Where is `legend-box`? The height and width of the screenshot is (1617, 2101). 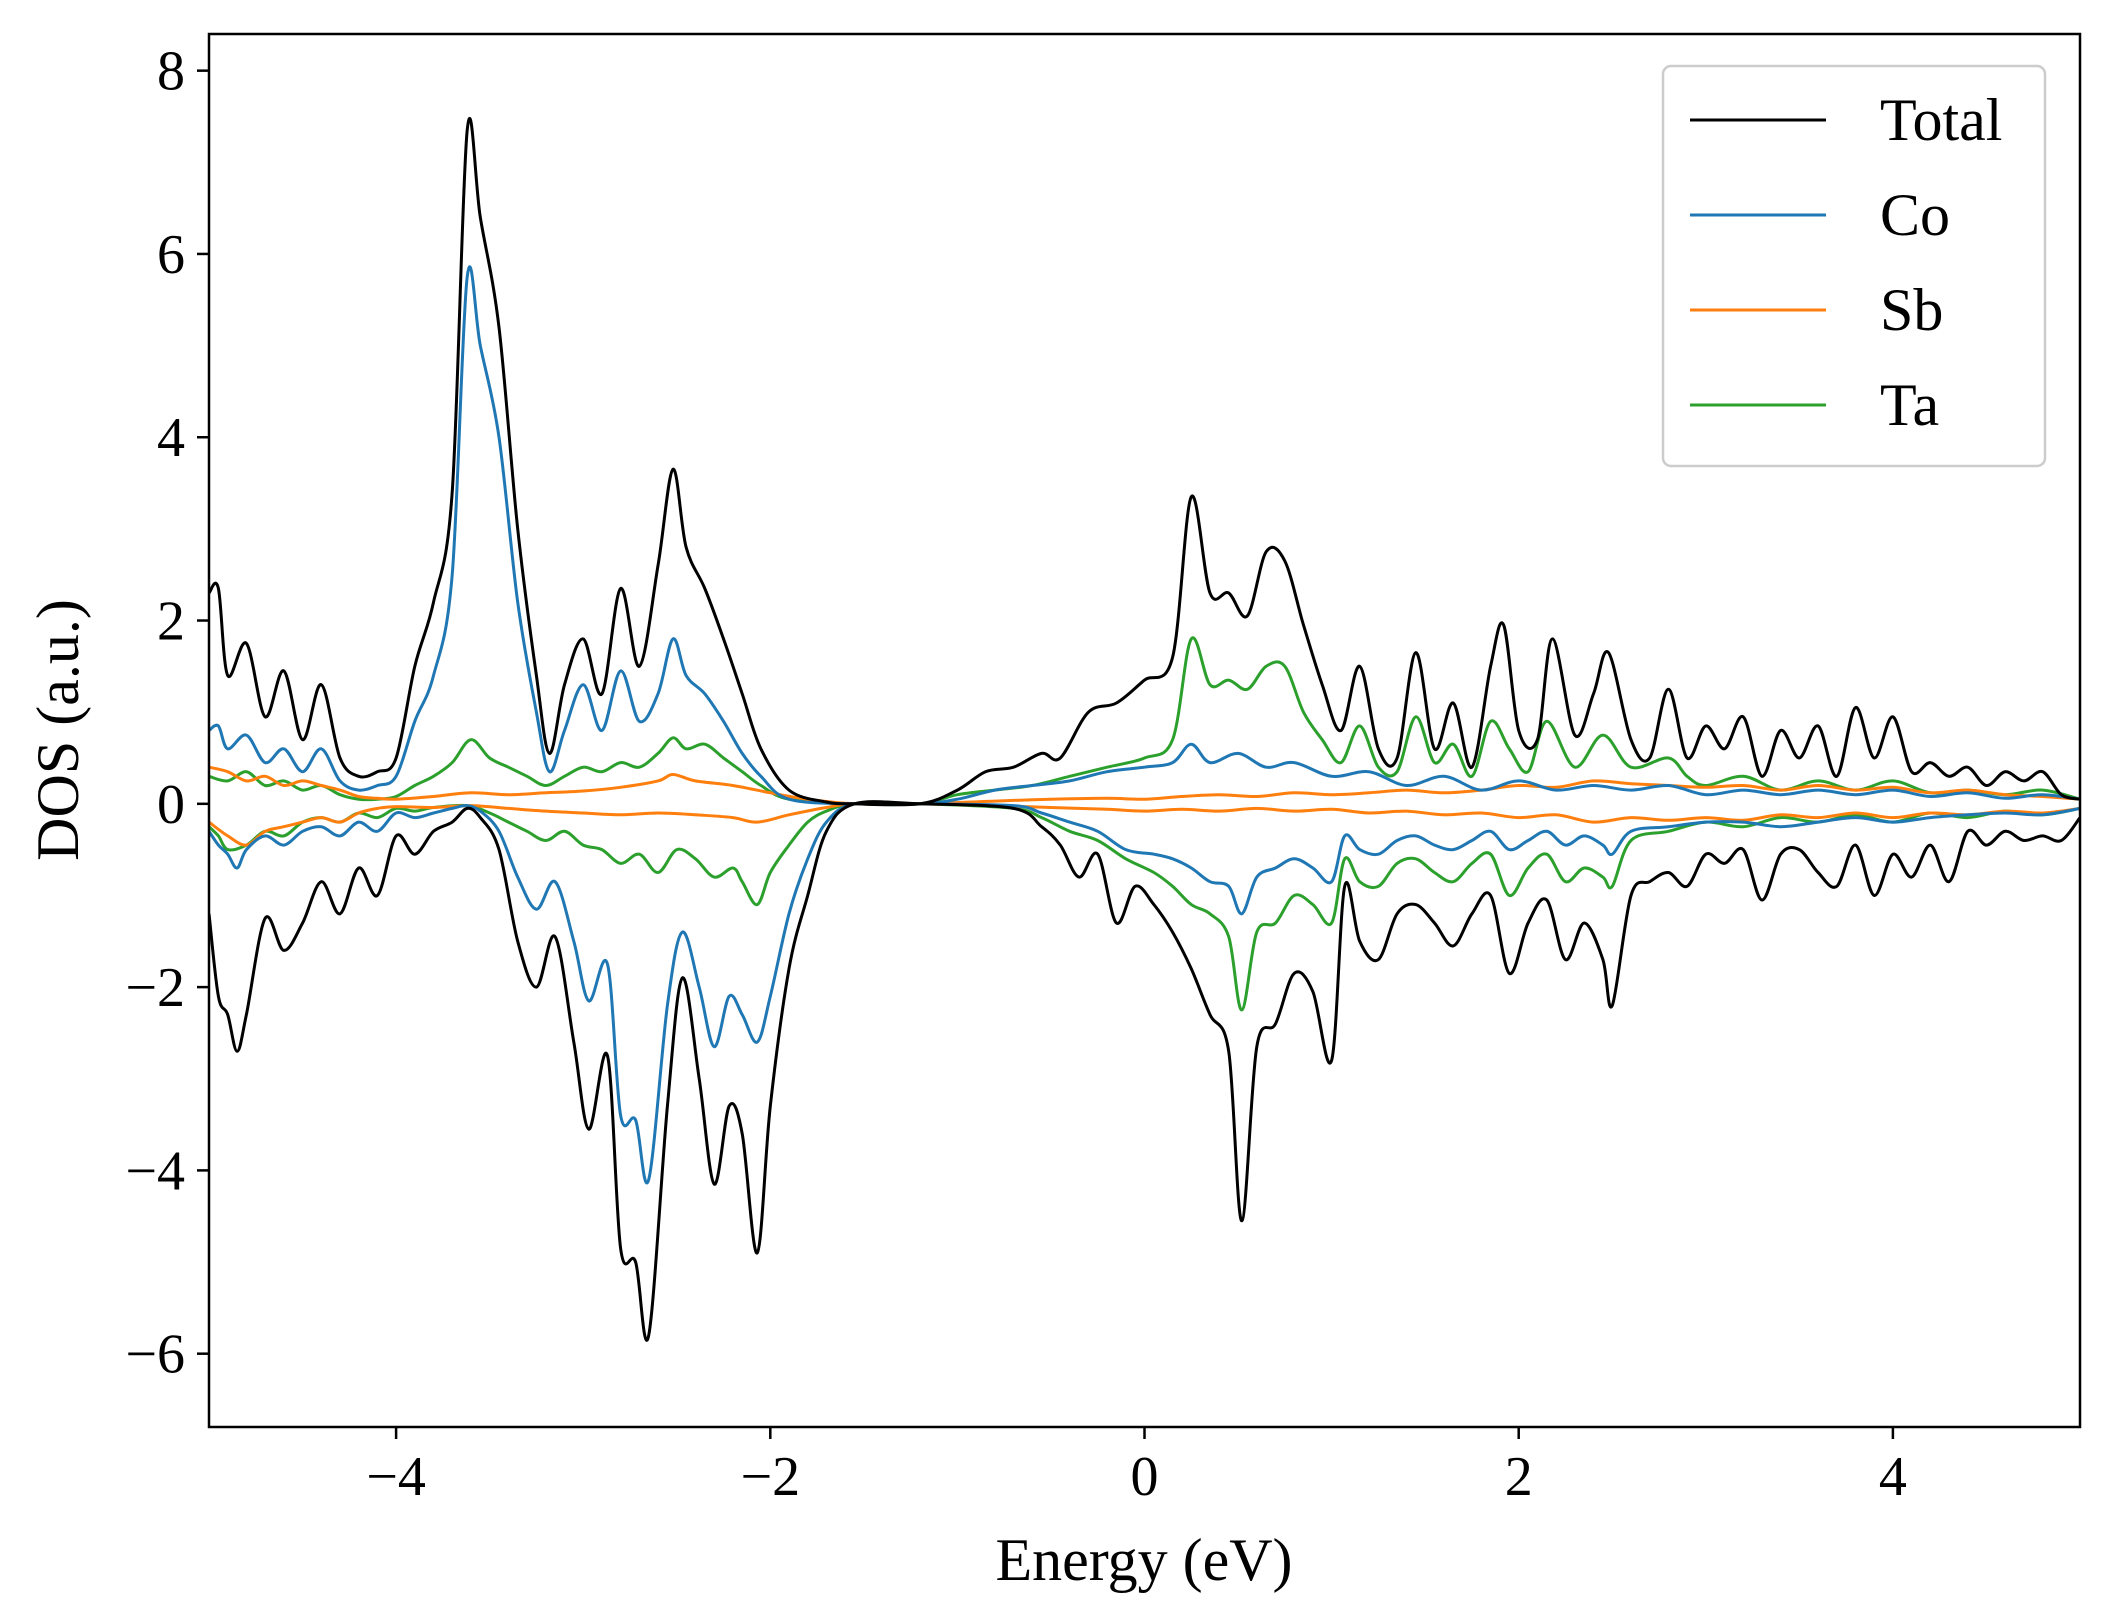 legend-box is located at coordinates (1854, 266).